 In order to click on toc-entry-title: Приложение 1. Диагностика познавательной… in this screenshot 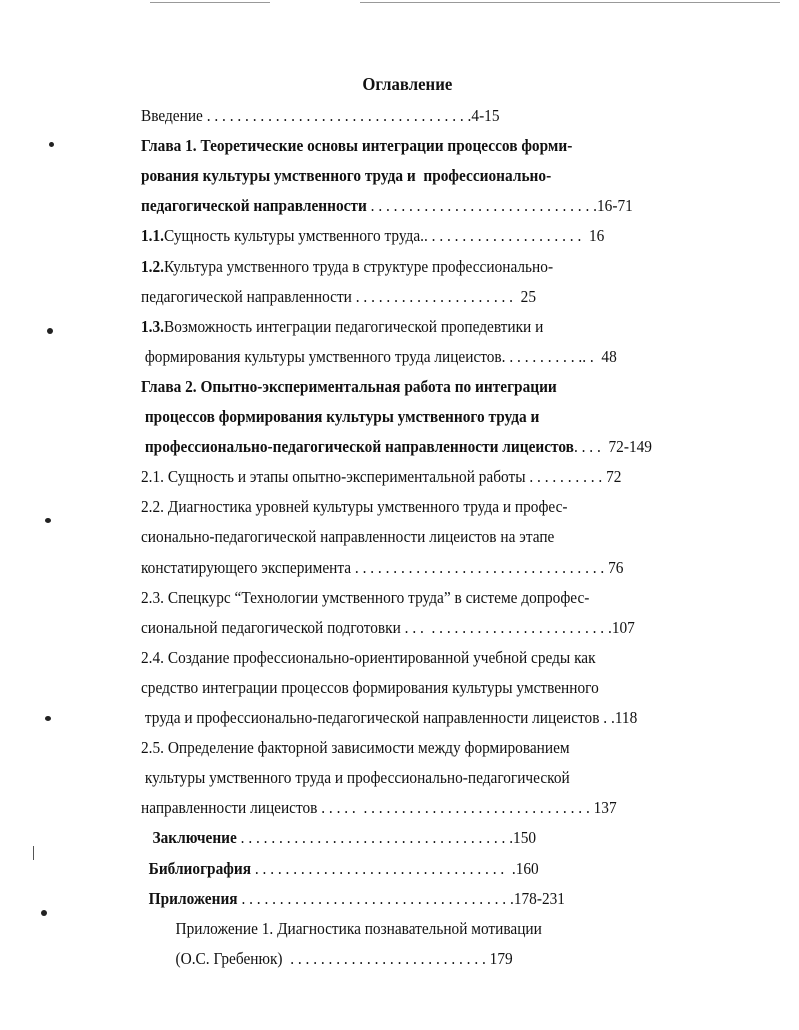, I will do `click(341, 928)`.